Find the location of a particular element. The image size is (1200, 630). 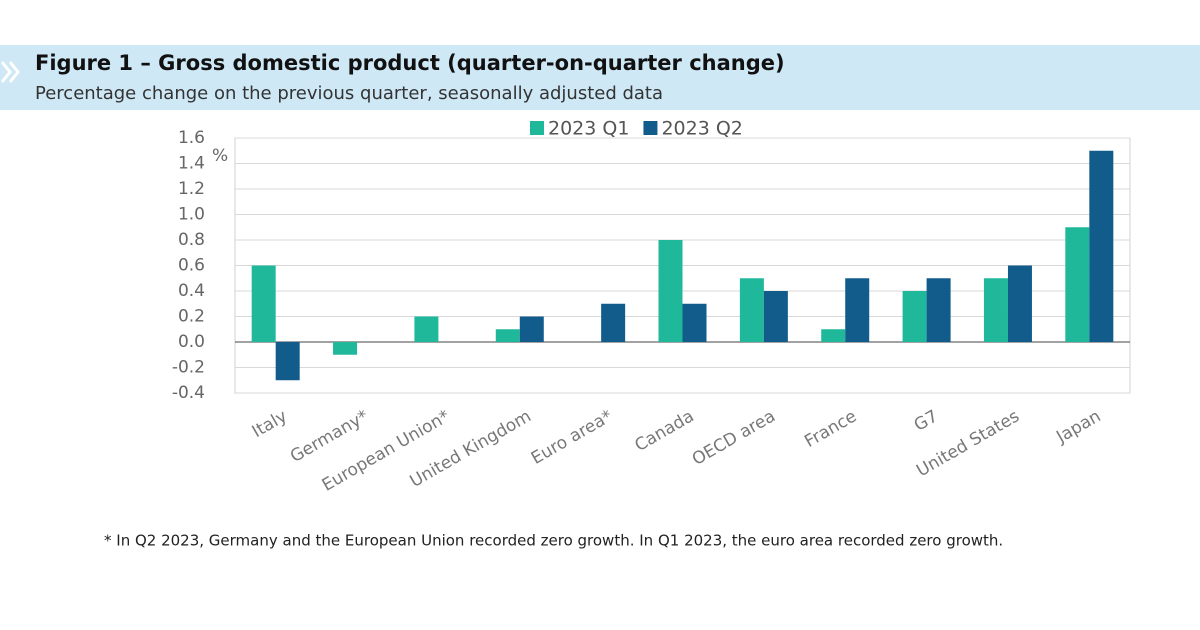

legend-label: 2023 Q1 is located at coordinates (588, 129).